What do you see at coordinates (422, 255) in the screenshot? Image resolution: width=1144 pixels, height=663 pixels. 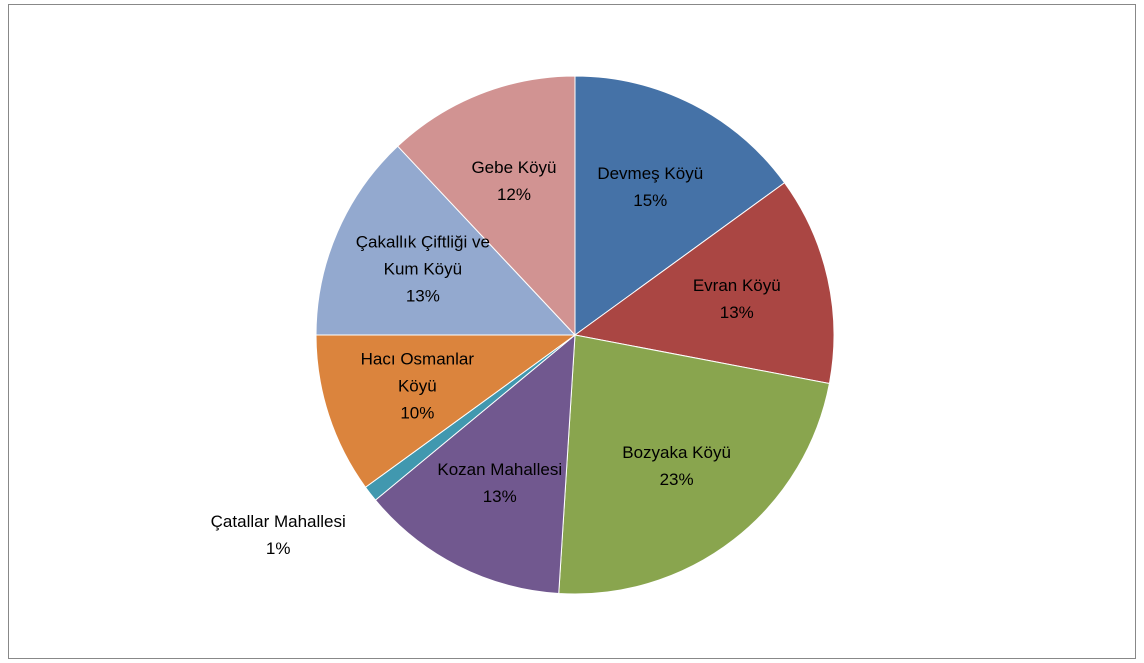 I see `category-label: Çakallık Çiftliği ve Kum Köyü` at bounding box center [422, 255].